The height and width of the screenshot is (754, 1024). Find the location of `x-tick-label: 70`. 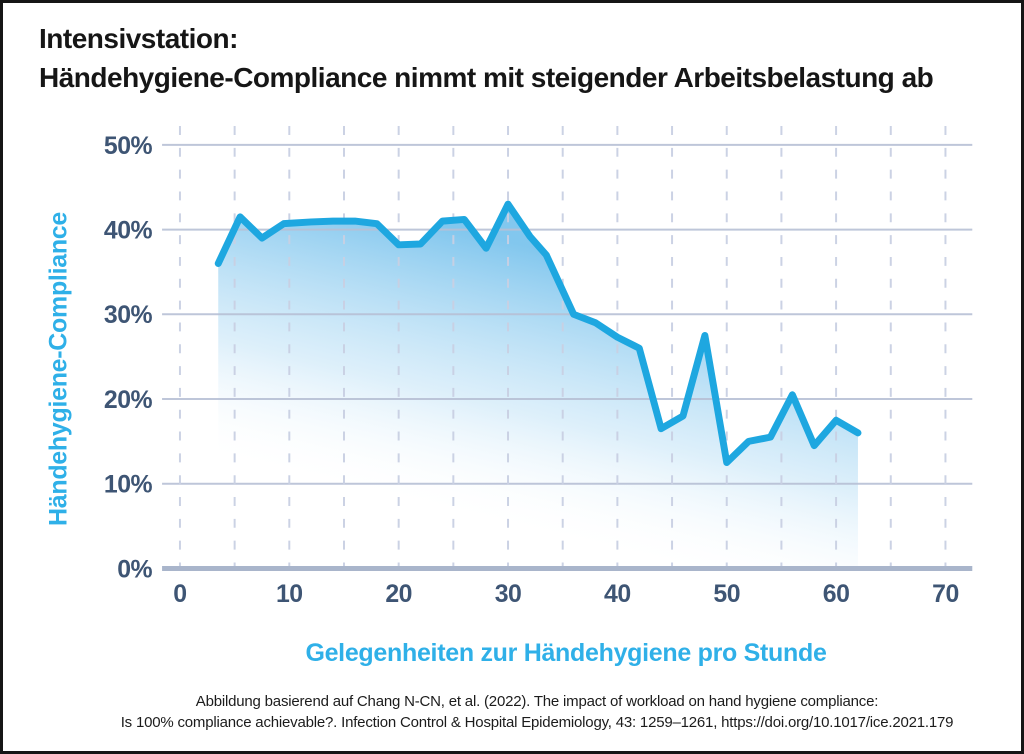

x-tick-label: 70 is located at coordinates (945, 594).